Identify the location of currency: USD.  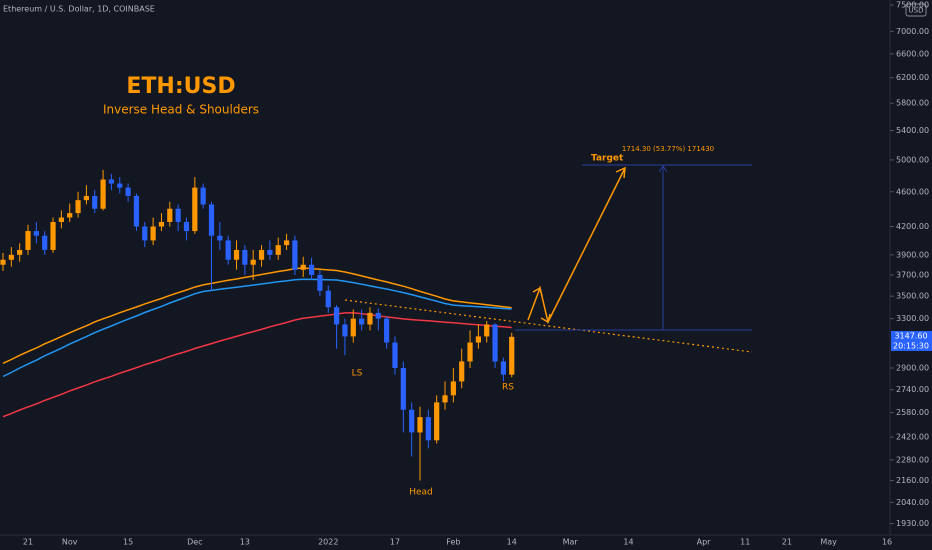
(916, 11).